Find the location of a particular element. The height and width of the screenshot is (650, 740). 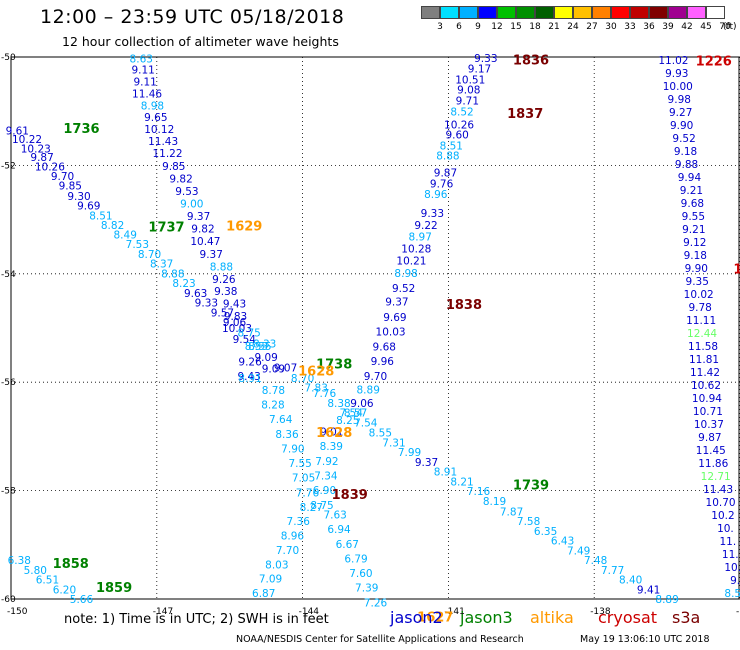

color-scale-unit: (ft) is located at coordinates (730, 27).